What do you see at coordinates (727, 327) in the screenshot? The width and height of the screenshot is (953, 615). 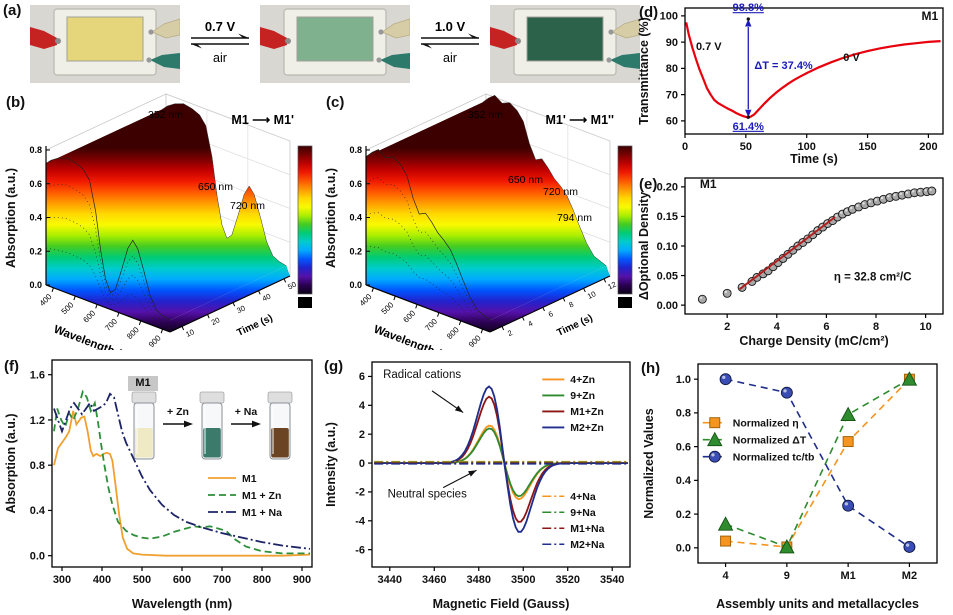 I see `x-tick-label: 2` at bounding box center [727, 327].